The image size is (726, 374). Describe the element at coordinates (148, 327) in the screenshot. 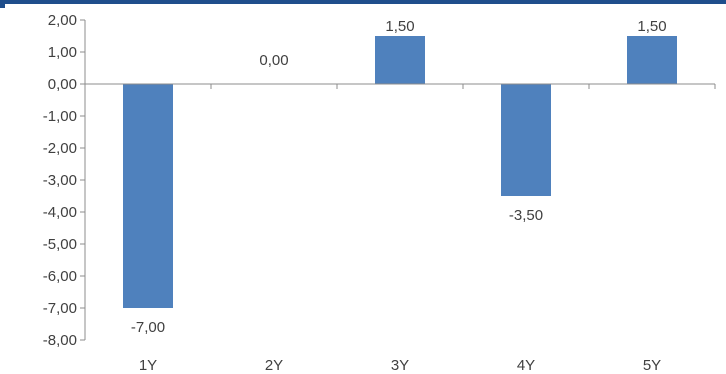

I see `data-label: -7,00` at that location.